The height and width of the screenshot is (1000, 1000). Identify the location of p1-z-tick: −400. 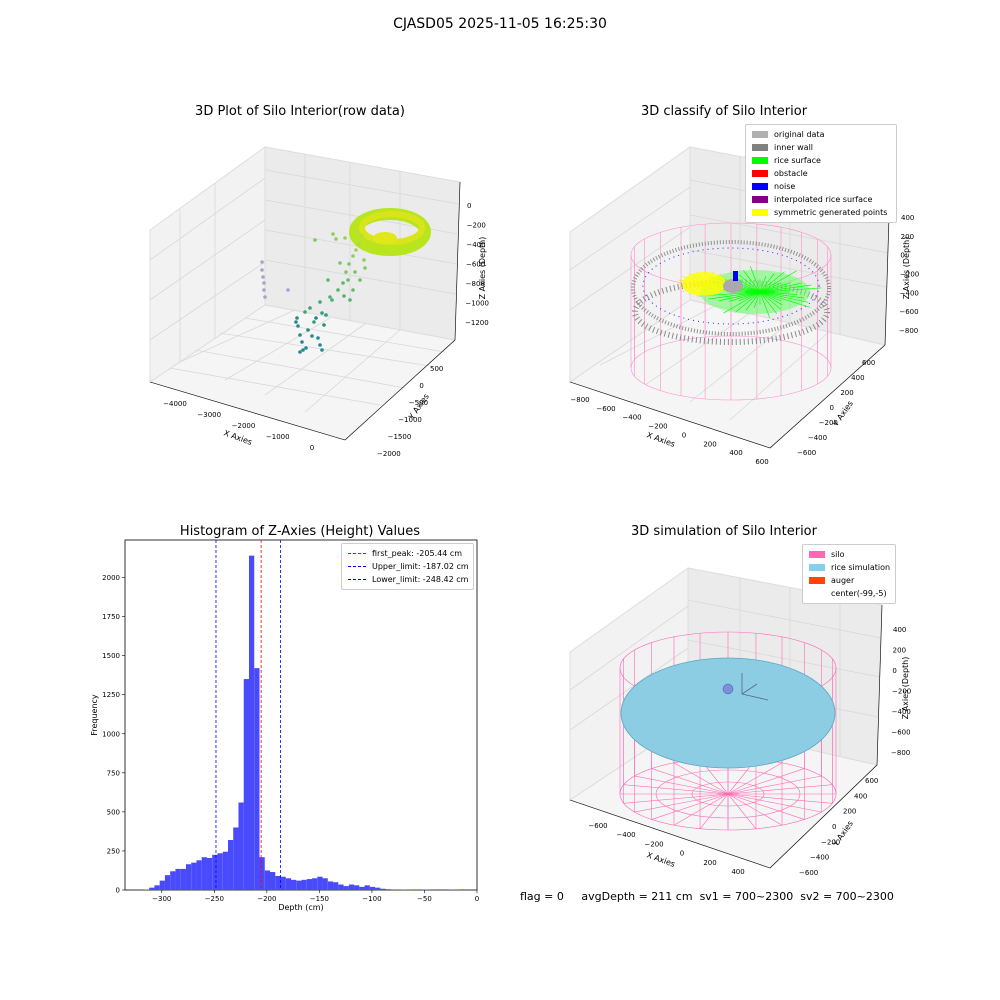
(475, 245).